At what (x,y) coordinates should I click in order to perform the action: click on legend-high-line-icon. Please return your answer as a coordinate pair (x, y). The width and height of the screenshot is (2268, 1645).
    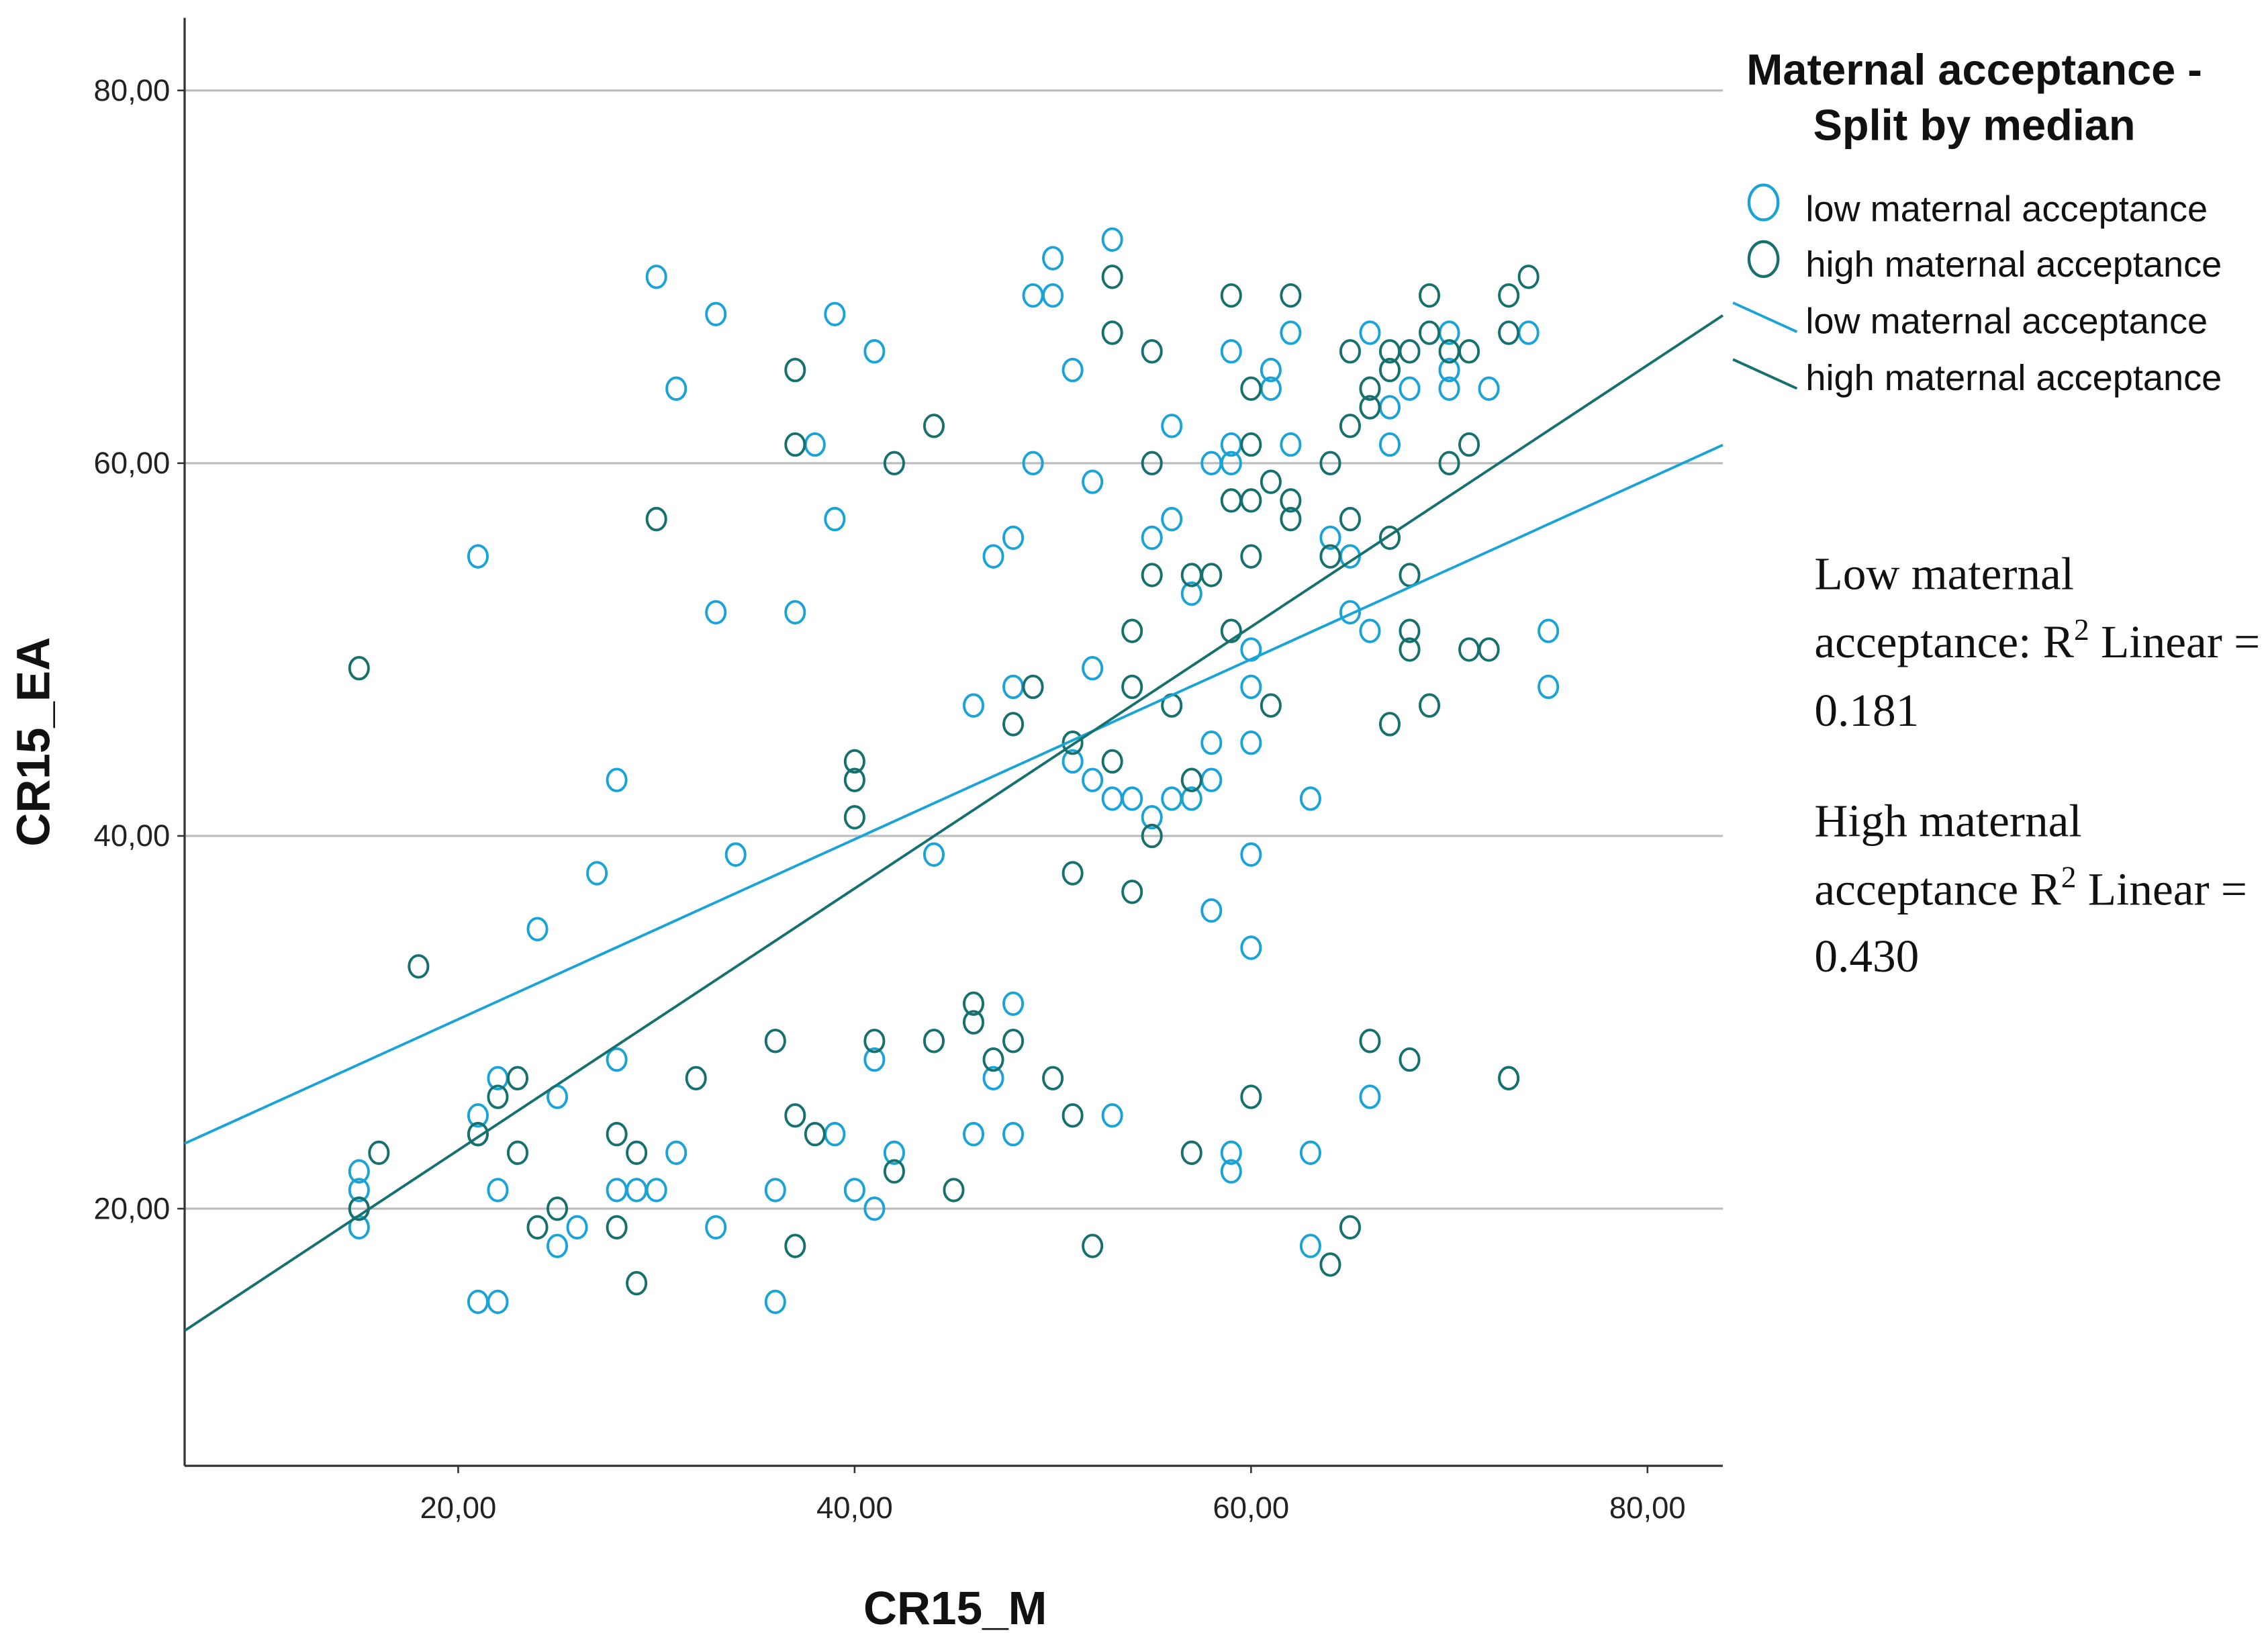
    Looking at the image, I should click on (1765, 374).